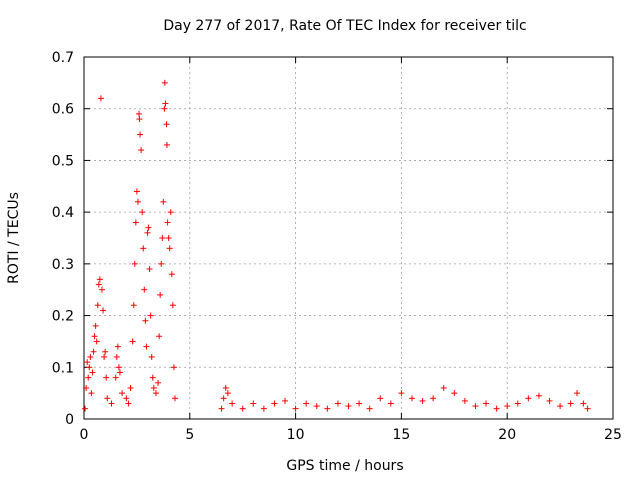 This screenshot has width=640, height=480. What do you see at coordinates (296, 435) in the screenshot?
I see `x-tick-label: 10` at bounding box center [296, 435].